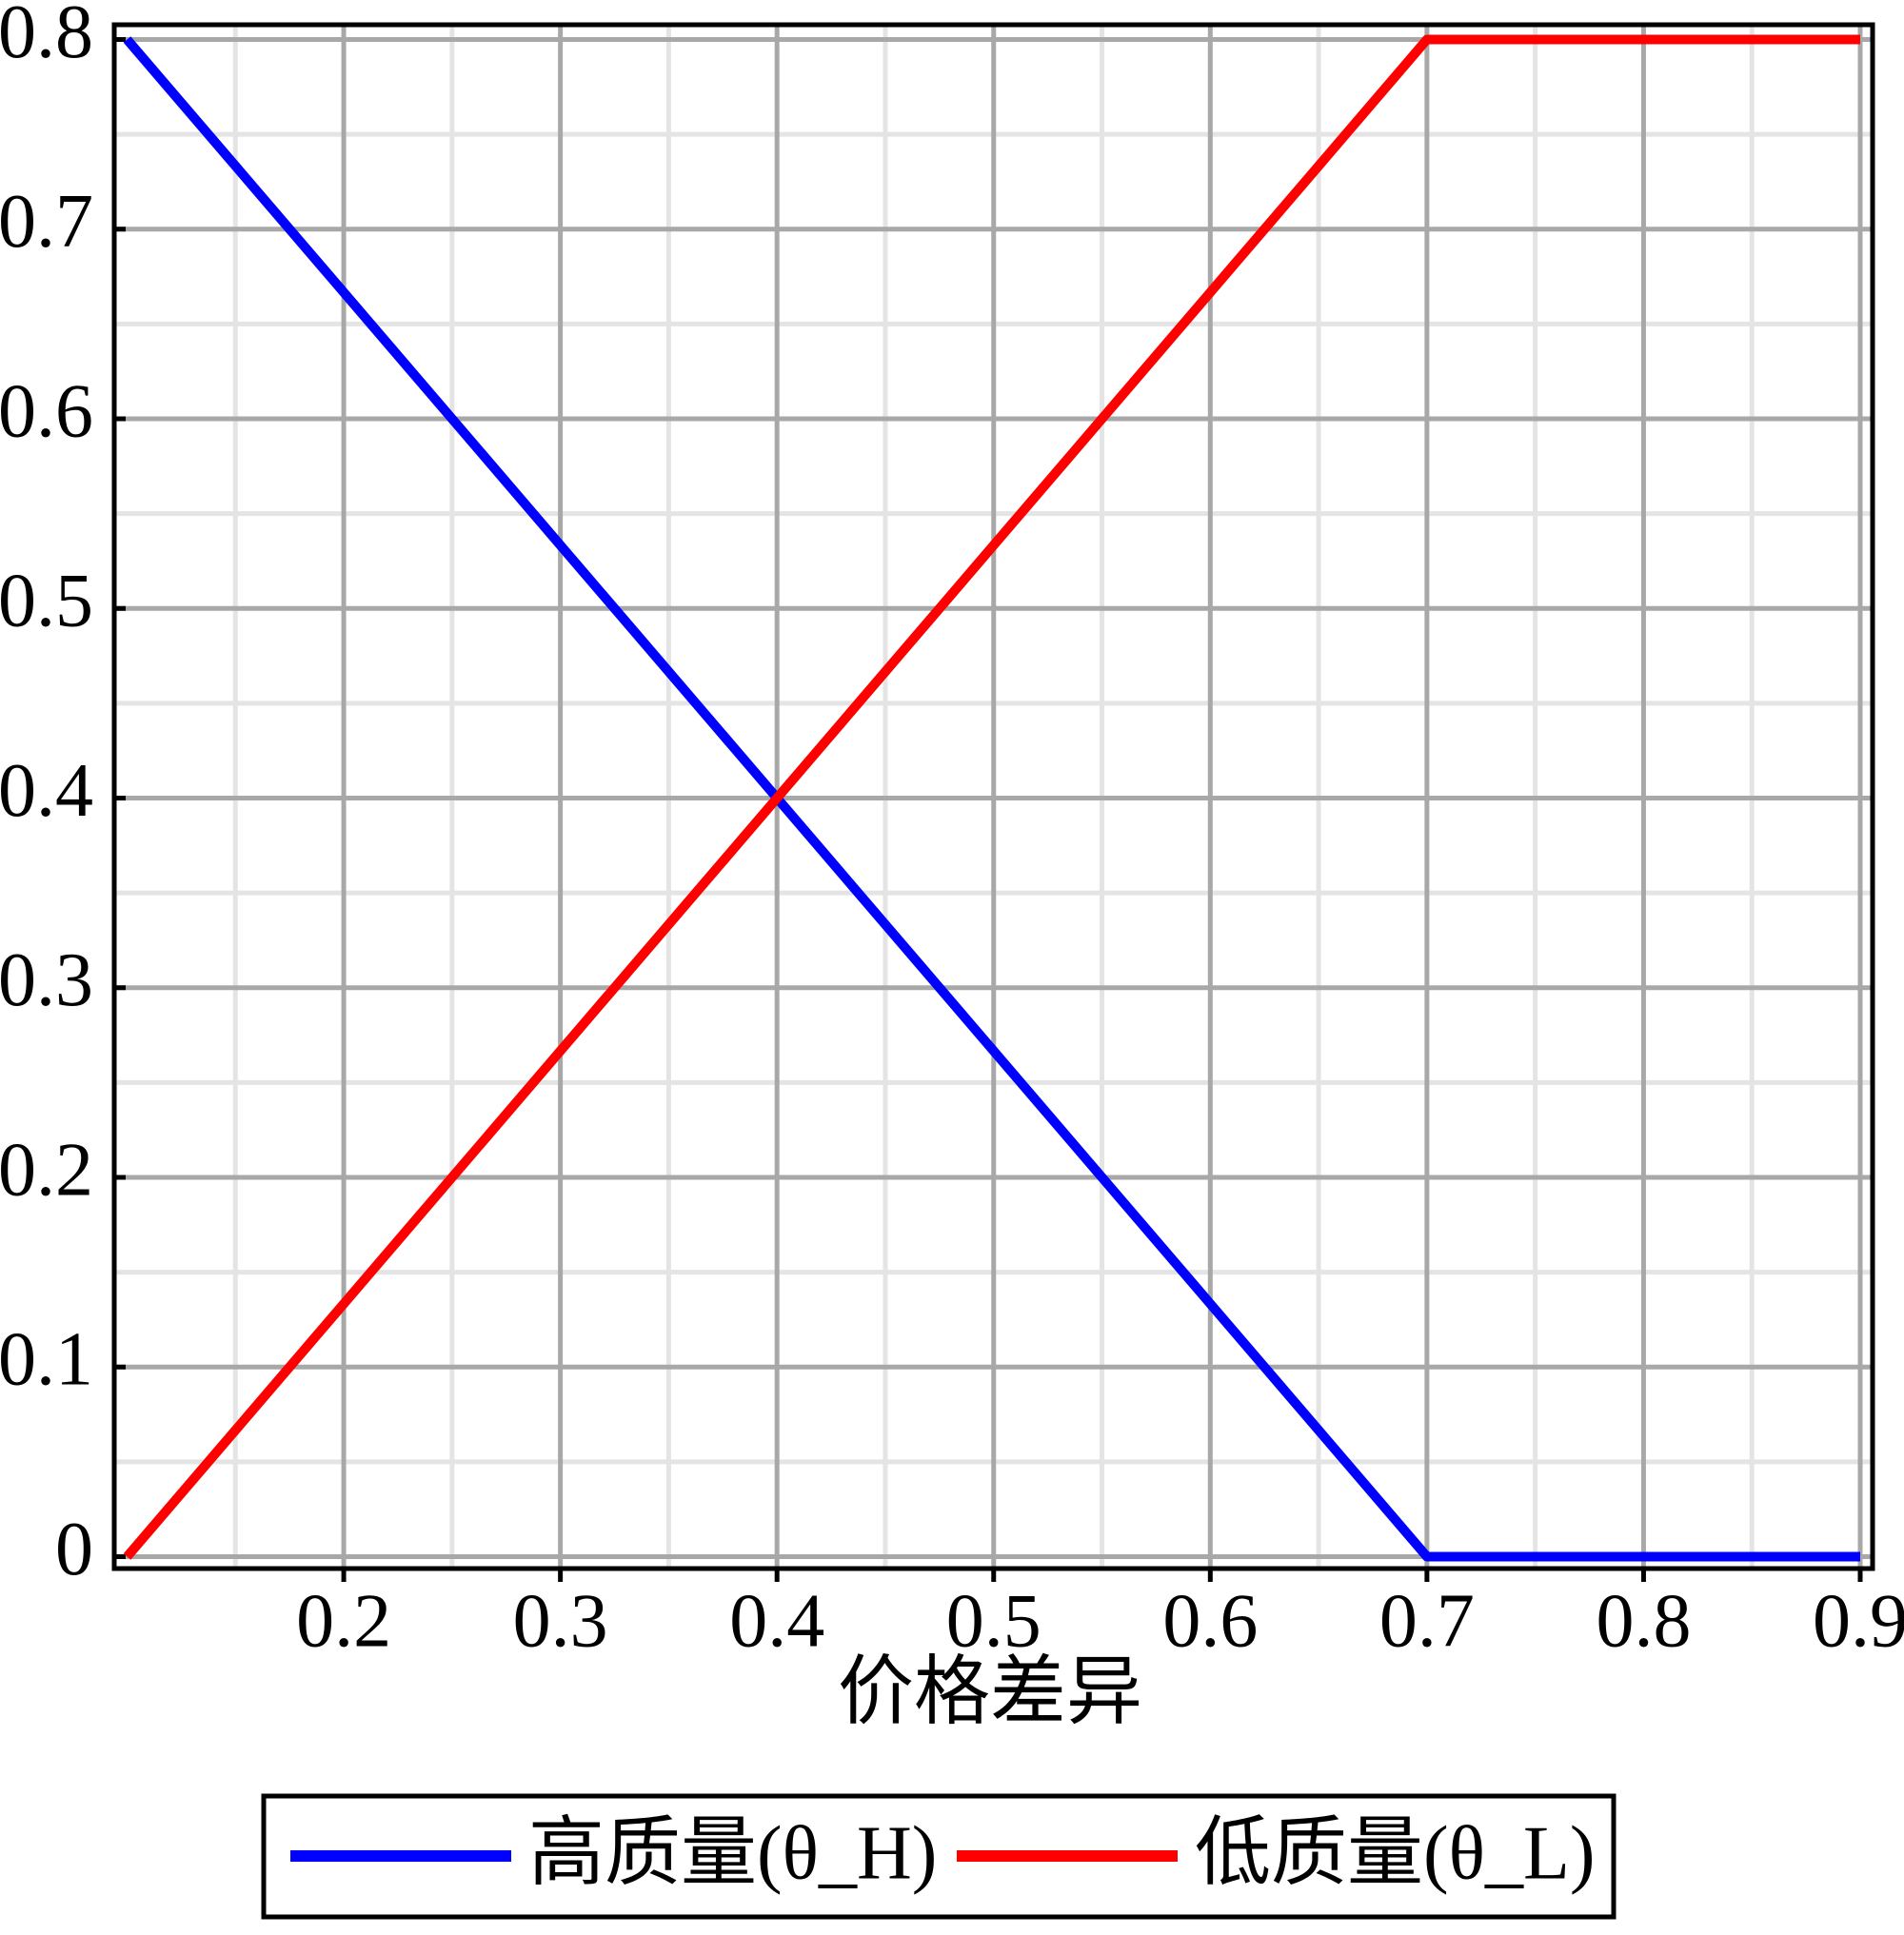 This screenshot has height=1935, width=1904. Describe the element at coordinates (46, 1360) in the screenshot. I see `y-tick-label: 0.1` at that location.